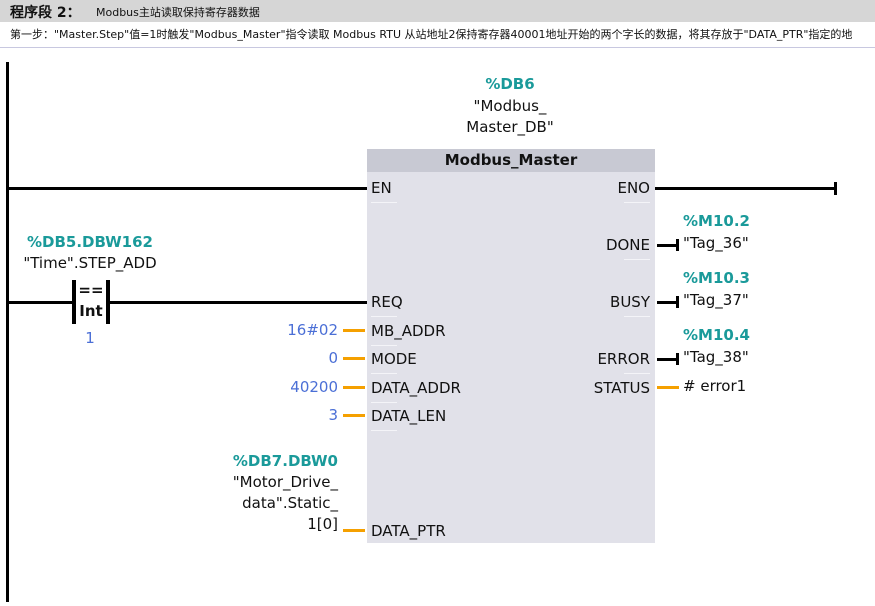 The width and height of the screenshot is (875, 606). What do you see at coordinates (667, 359) in the screenshot?
I see `error-wire` at bounding box center [667, 359].